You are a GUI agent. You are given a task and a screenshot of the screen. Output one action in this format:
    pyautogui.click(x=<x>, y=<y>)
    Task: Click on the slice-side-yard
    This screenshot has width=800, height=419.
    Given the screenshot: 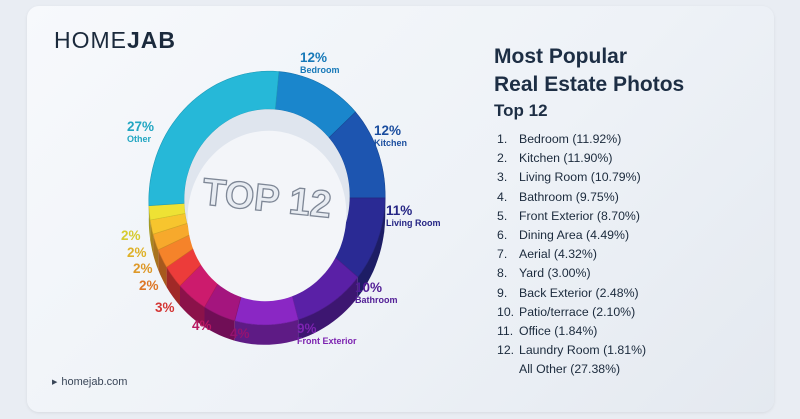 What is the action you would take?
    pyautogui.click(x=173, y=286)
    